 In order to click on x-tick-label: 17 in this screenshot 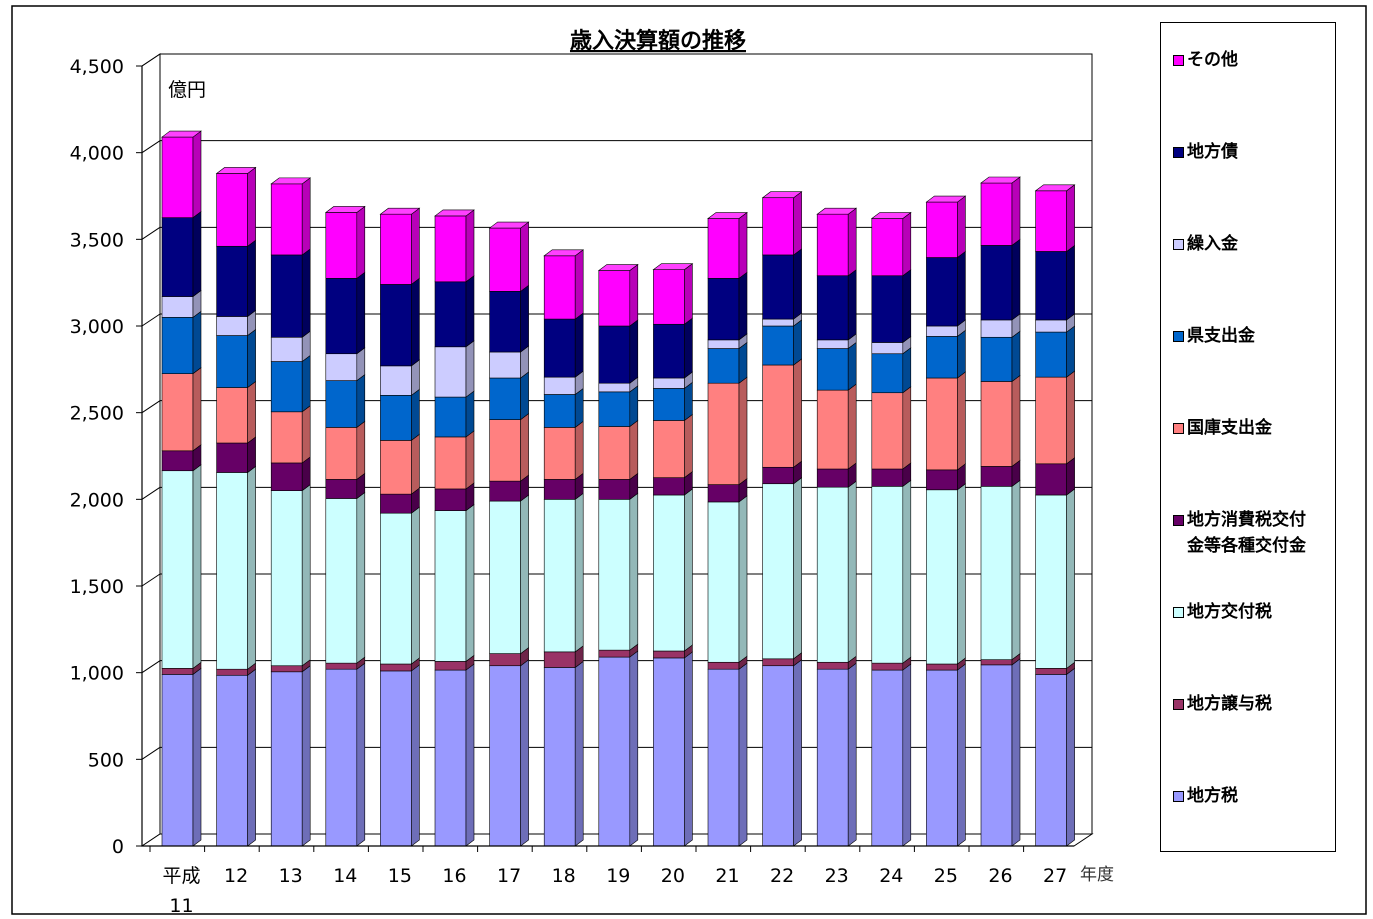, I will do `click(509, 876)`.